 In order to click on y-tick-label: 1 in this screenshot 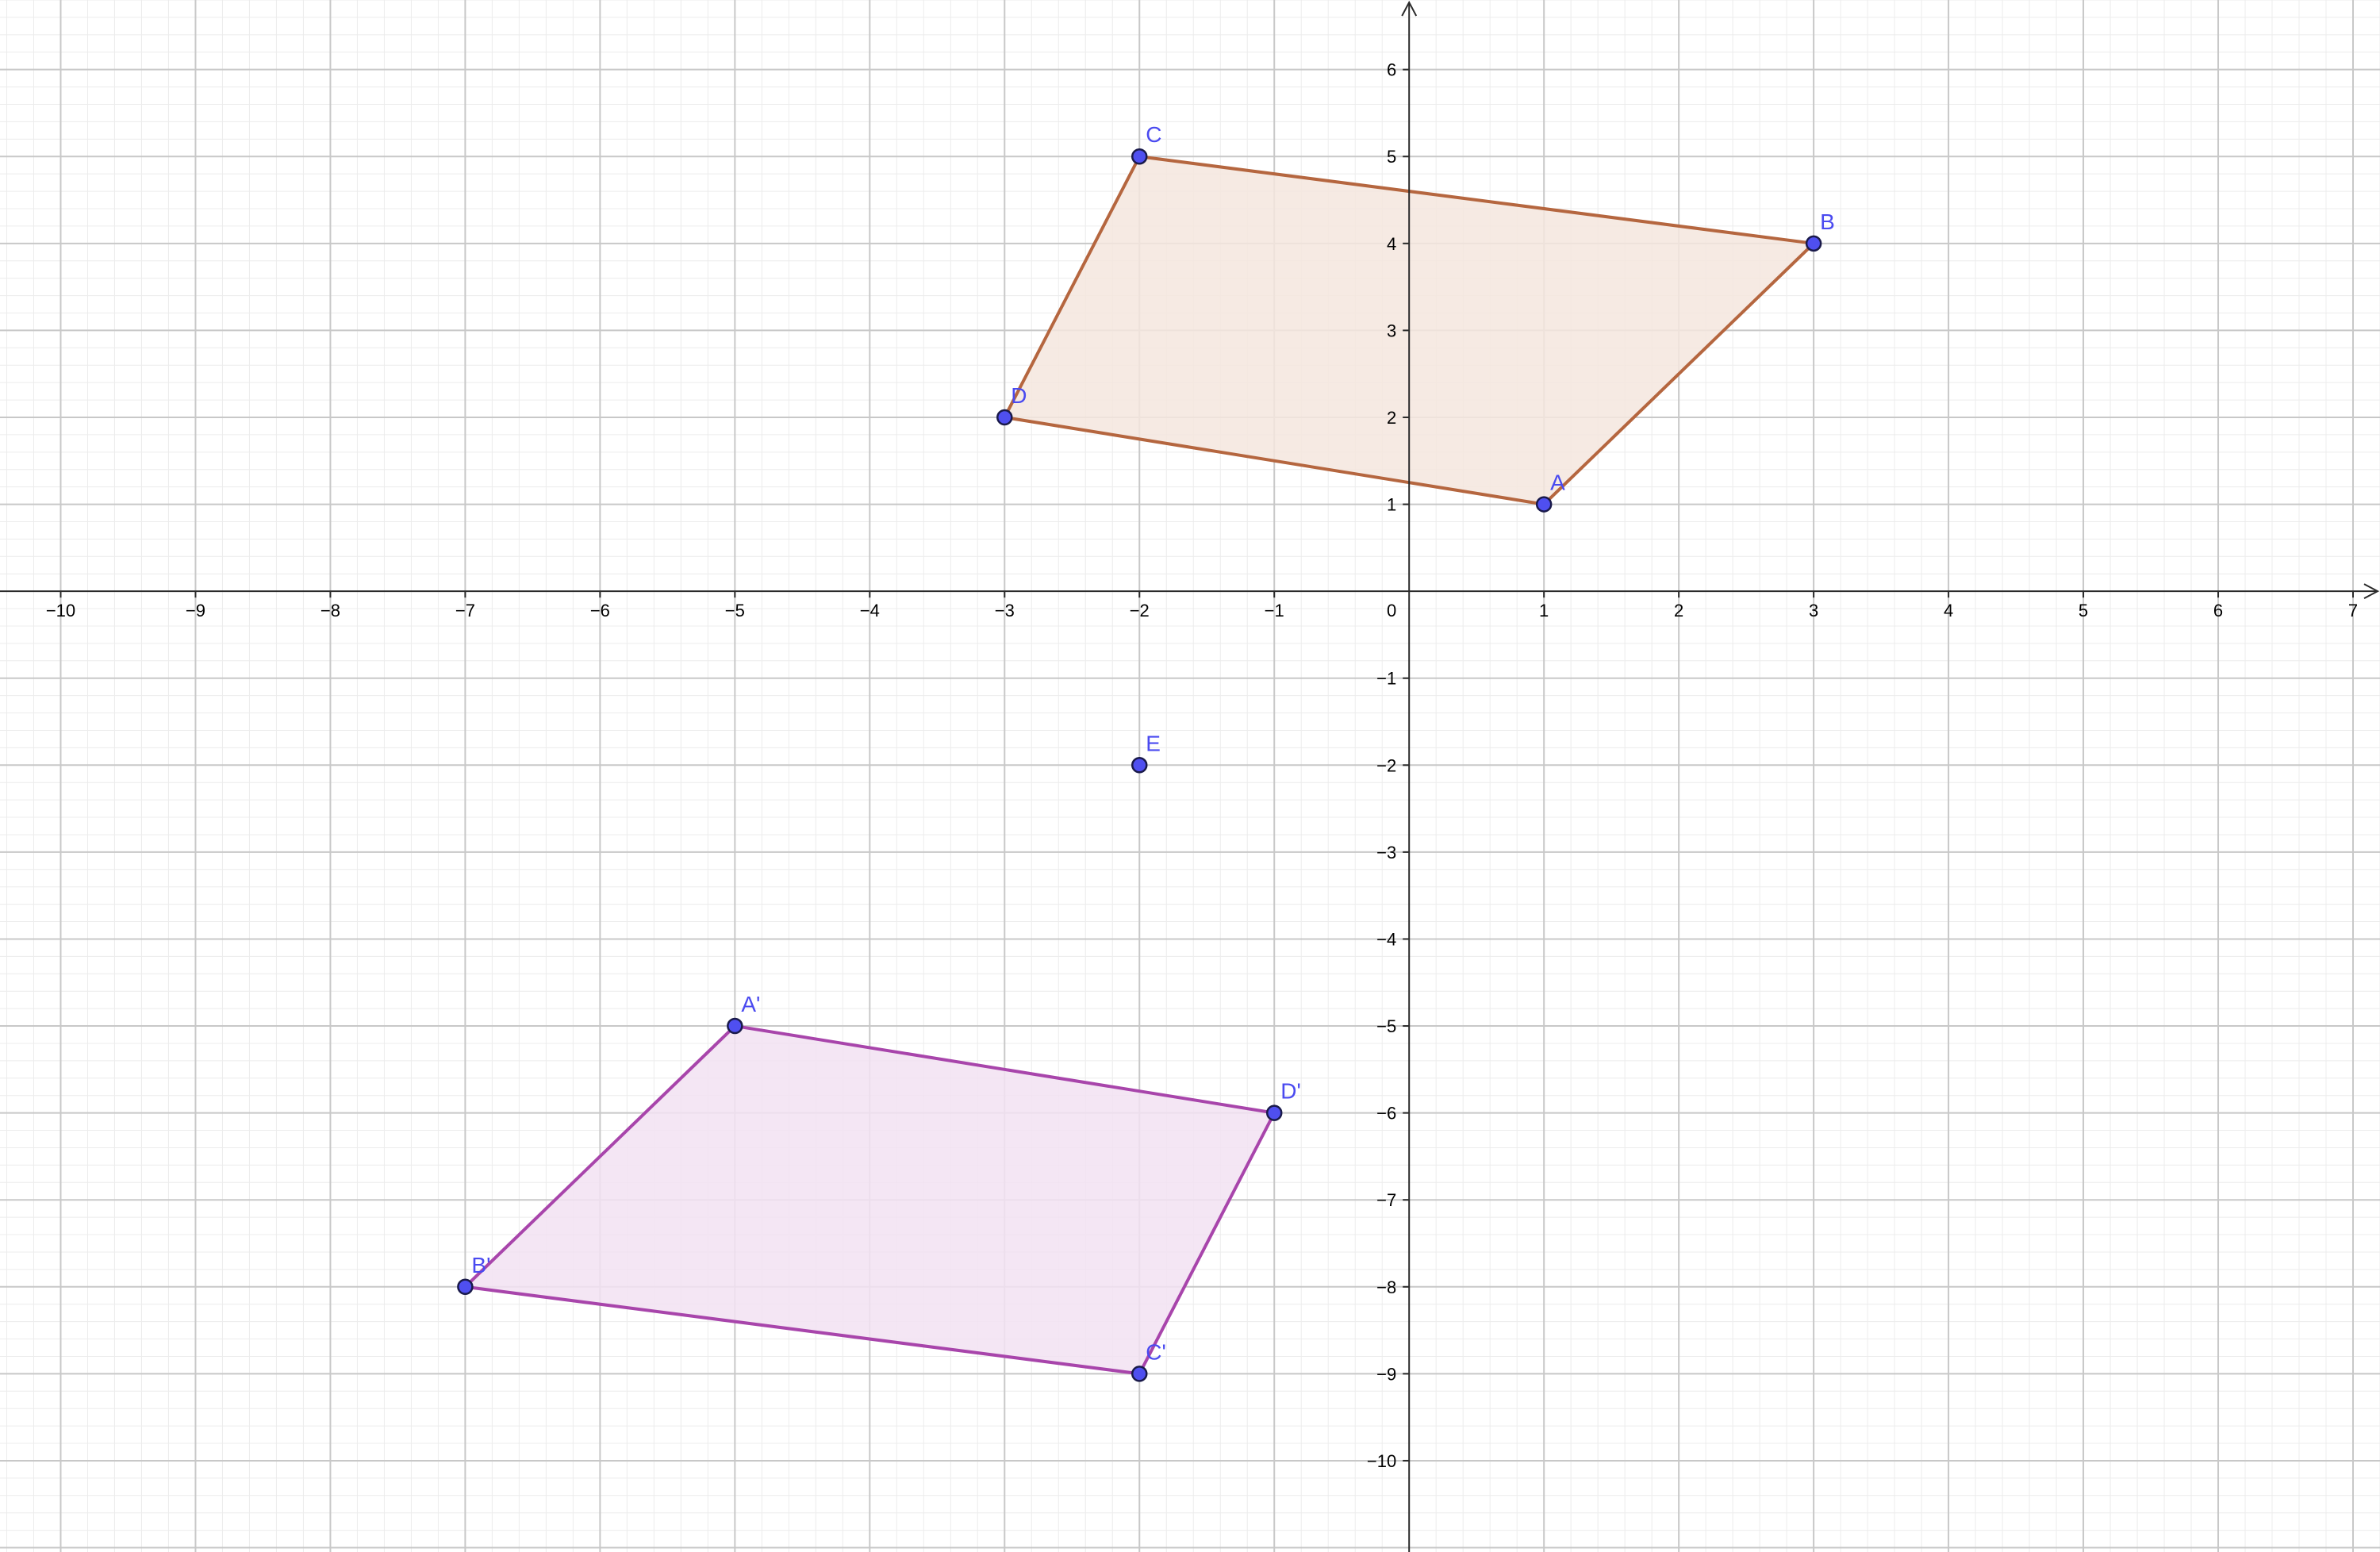, I will do `click(1391, 505)`.